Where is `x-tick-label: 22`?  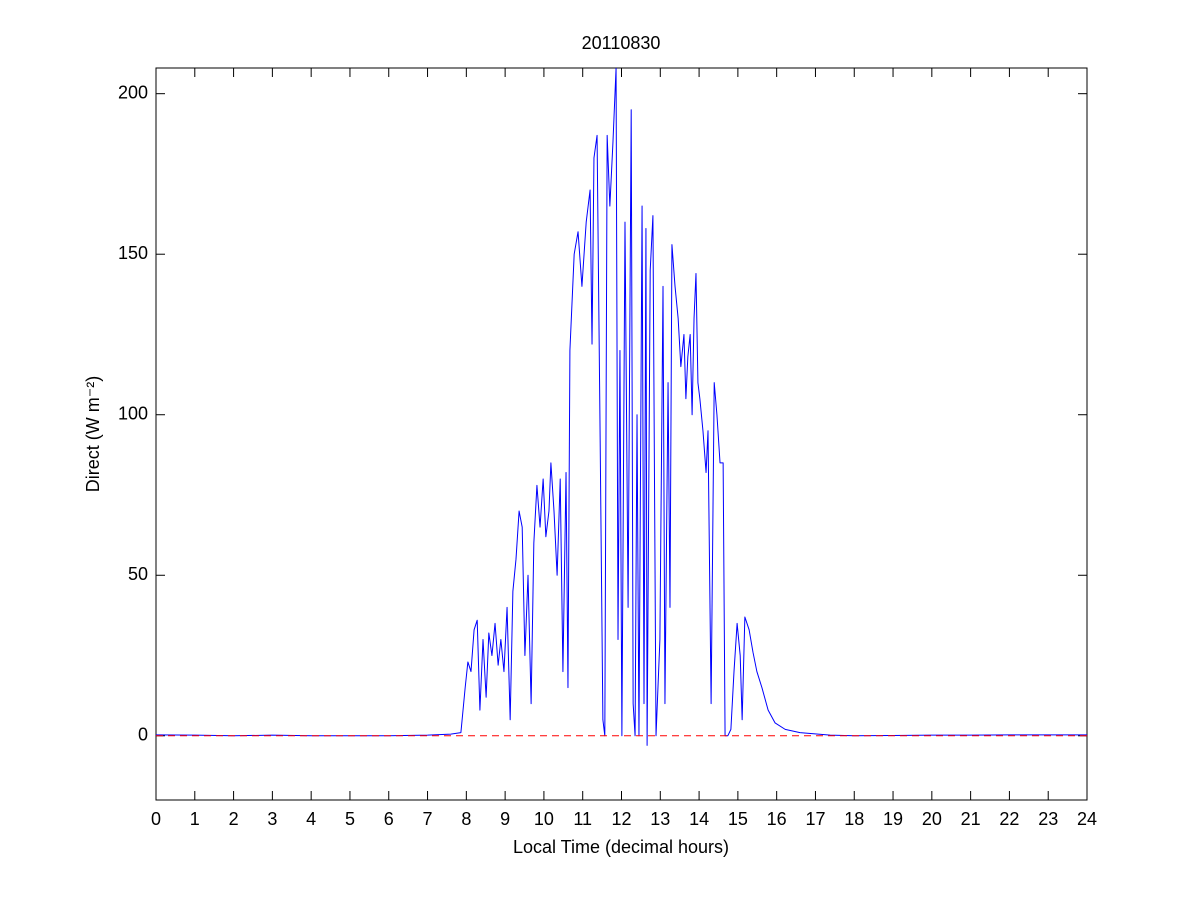
x-tick-label: 22 is located at coordinates (1009, 819).